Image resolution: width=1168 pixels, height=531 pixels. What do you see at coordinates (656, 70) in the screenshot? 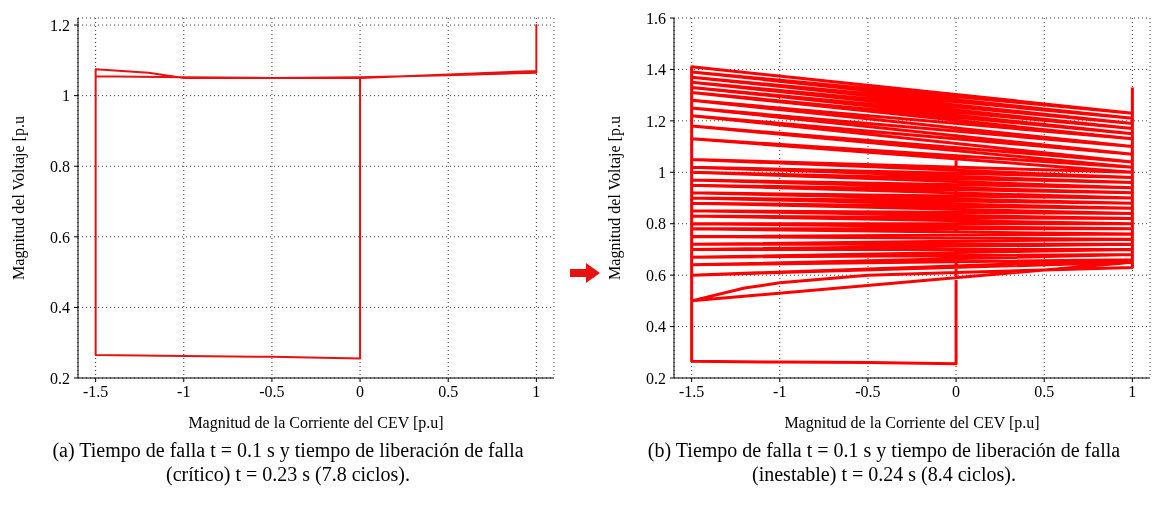
I see `y-tick-label: 1.4` at bounding box center [656, 70].